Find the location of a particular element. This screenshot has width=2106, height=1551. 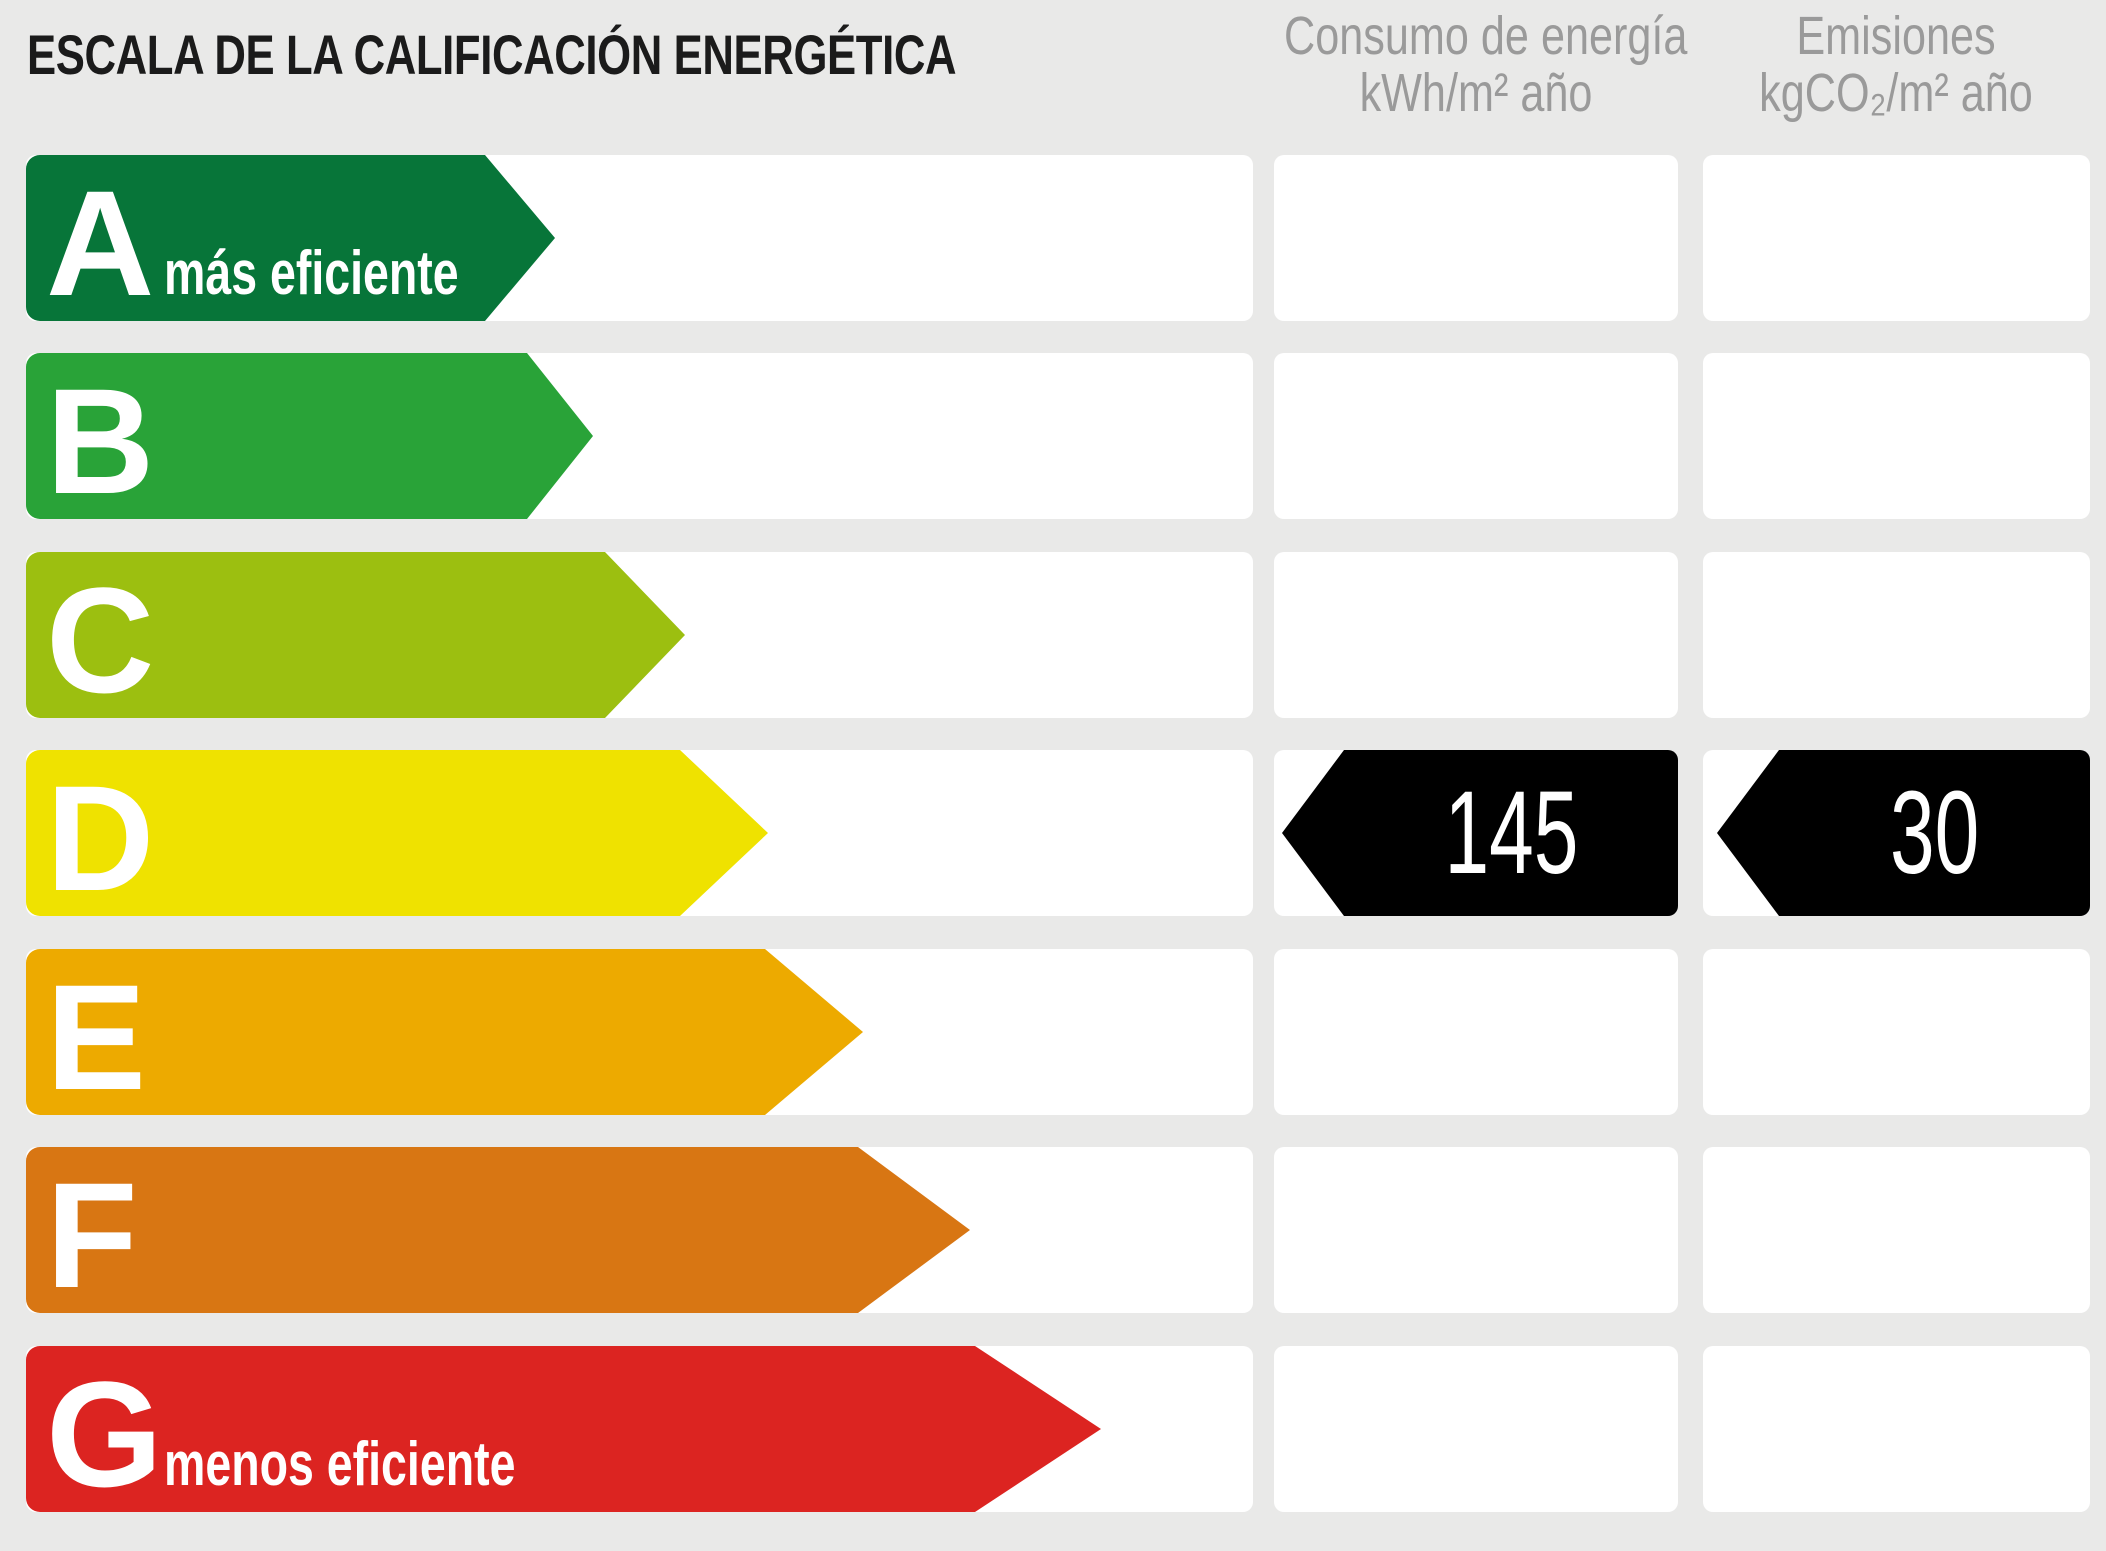

rating-letter: F is located at coordinates (92, 1232).